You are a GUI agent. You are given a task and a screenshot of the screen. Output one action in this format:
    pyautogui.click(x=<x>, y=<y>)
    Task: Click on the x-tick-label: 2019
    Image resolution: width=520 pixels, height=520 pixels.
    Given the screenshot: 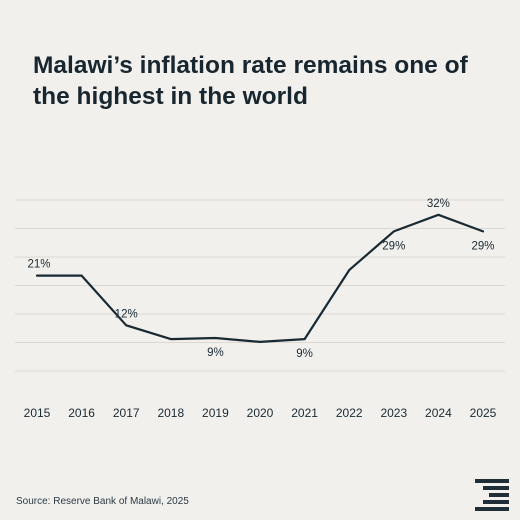 What is the action you would take?
    pyautogui.click(x=215, y=413)
    